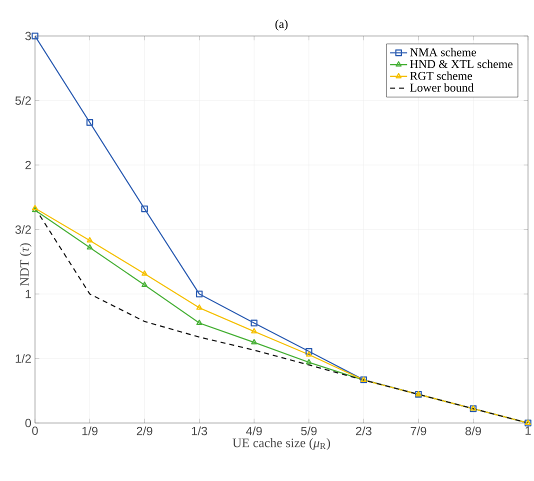  Describe the element at coordinates (281, 25) in the screenshot. I see `chart-title: (a)` at that location.